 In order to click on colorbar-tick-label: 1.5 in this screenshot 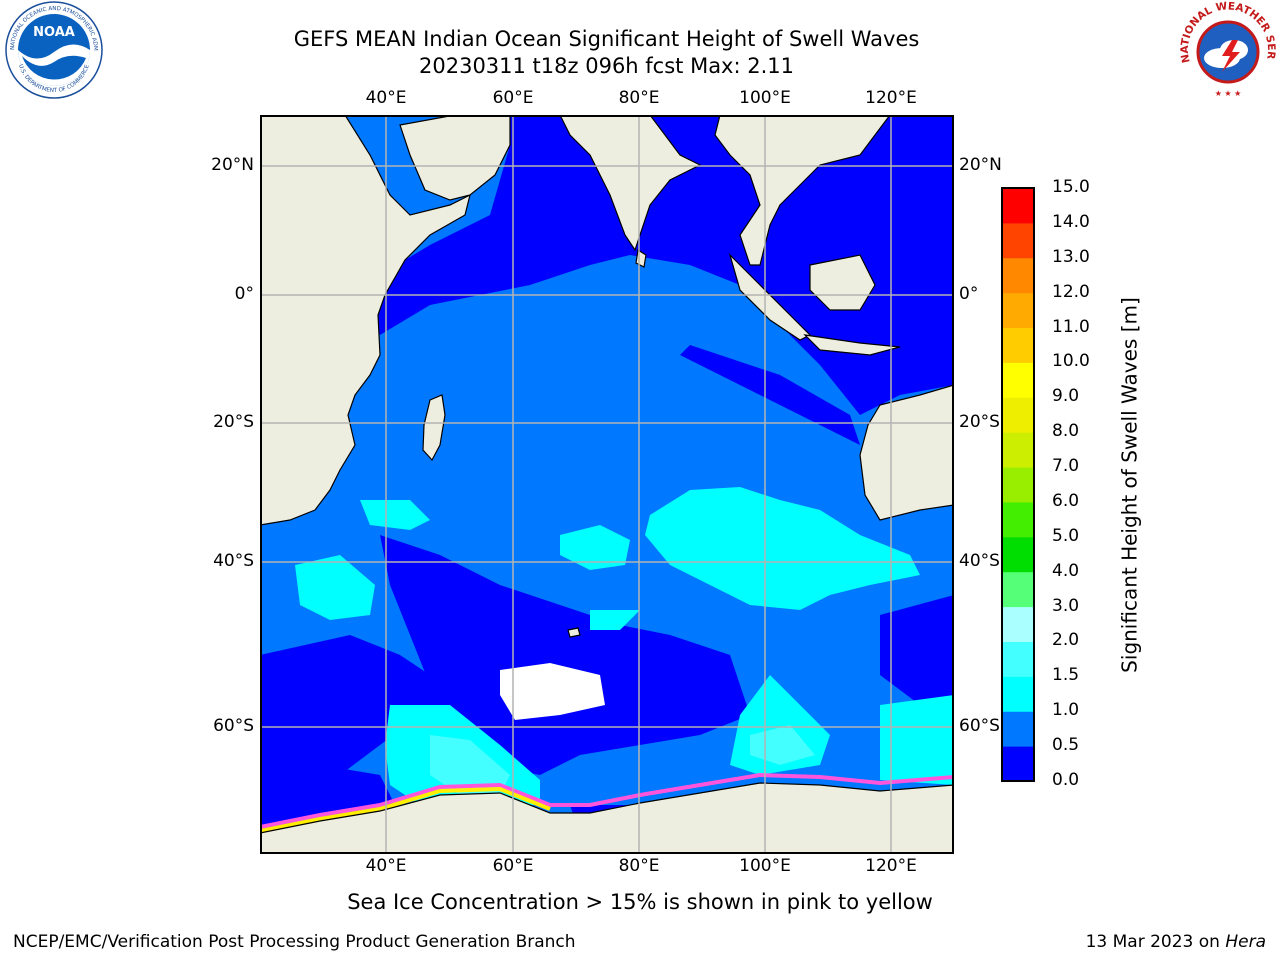, I will do `click(1066, 675)`.